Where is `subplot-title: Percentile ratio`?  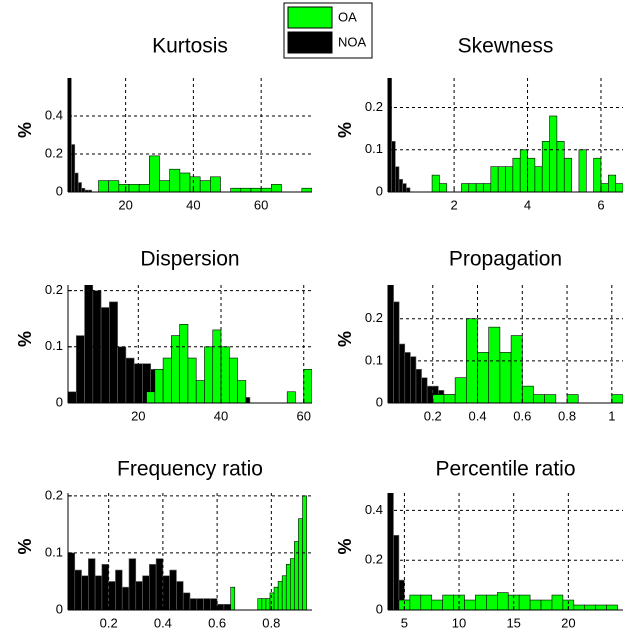 subplot-title: Percentile ratio is located at coordinates (505, 469).